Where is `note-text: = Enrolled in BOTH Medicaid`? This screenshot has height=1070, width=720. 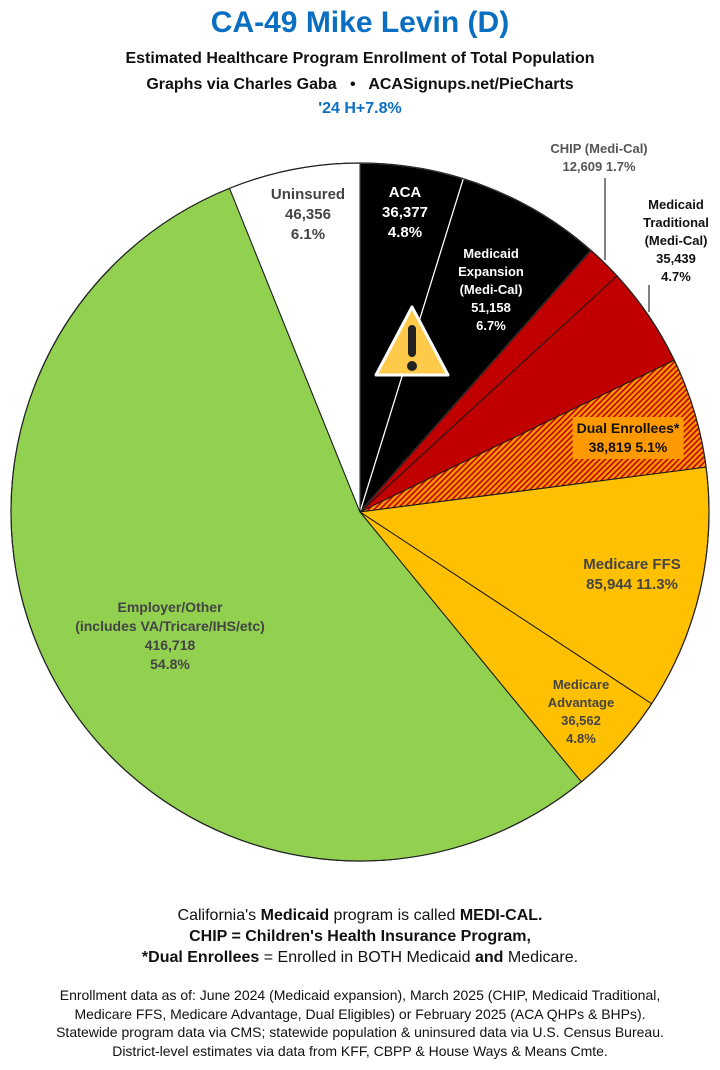 note-text: = Enrolled in BOTH Medicaid is located at coordinates (367, 957).